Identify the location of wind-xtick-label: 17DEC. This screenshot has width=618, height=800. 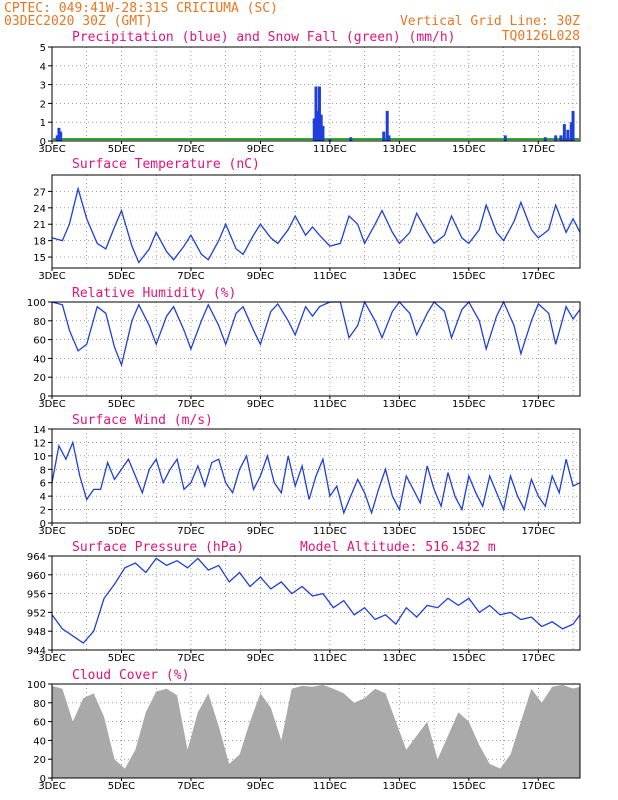
(538, 531).